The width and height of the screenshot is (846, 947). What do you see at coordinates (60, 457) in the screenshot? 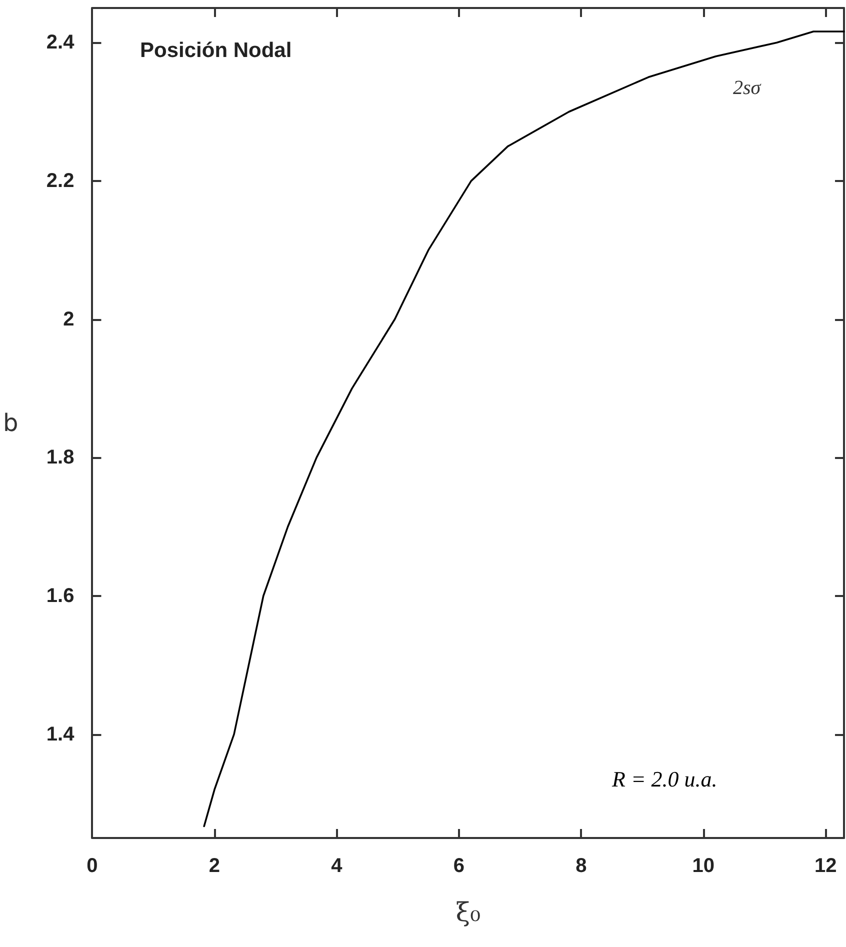
I see `y-tick-label: 1.8` at bounding box center [60, 457].